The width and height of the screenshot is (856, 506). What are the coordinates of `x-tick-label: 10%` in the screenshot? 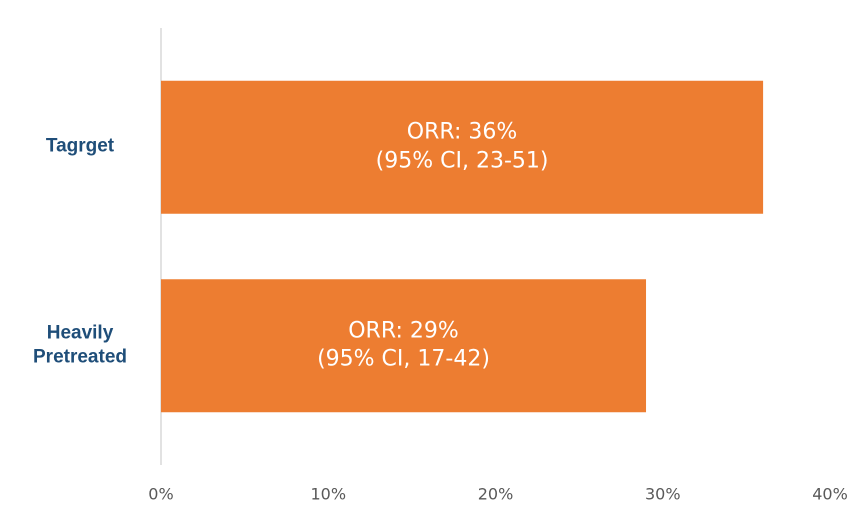 It's located at (328, 494).